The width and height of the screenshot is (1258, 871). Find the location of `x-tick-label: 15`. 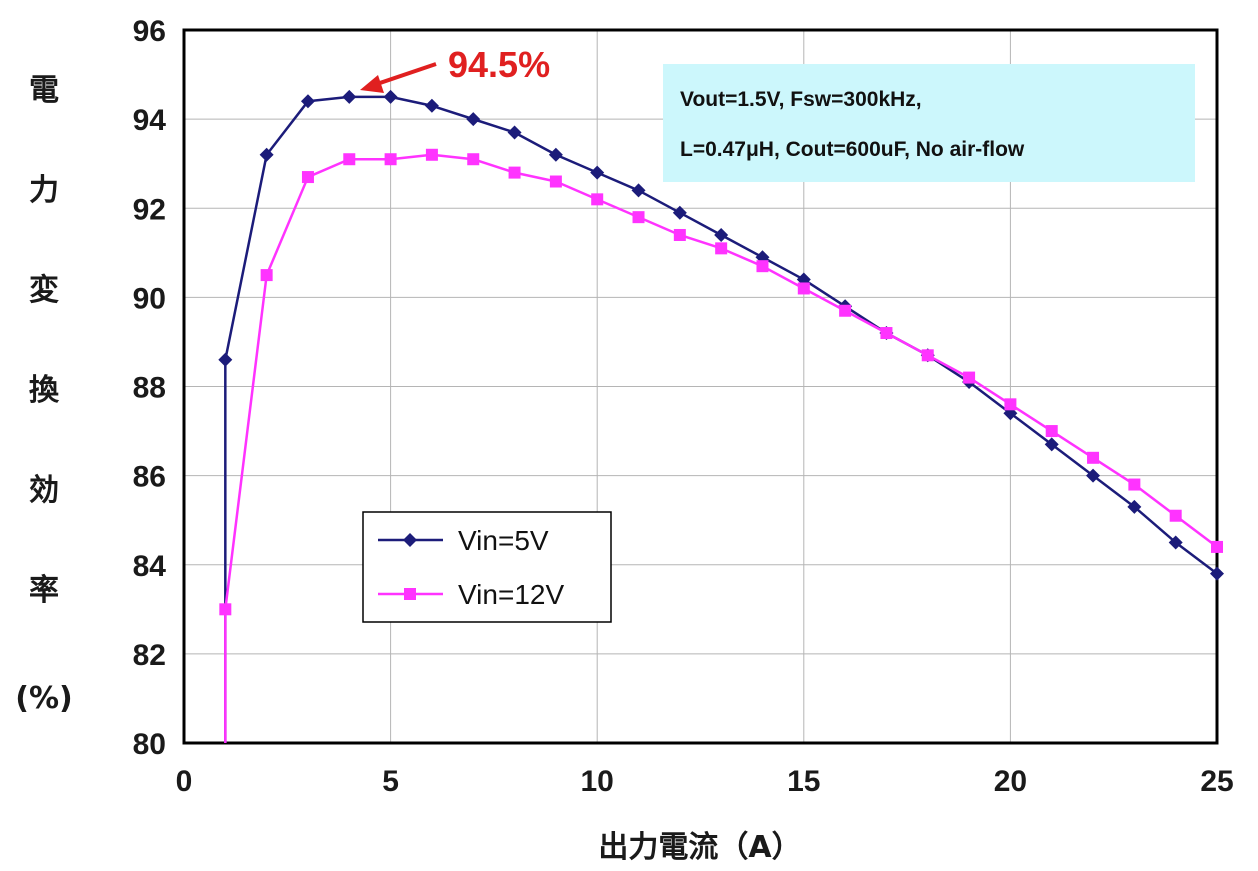

x-tick-label: 15 is located at coordinates (803, 781).